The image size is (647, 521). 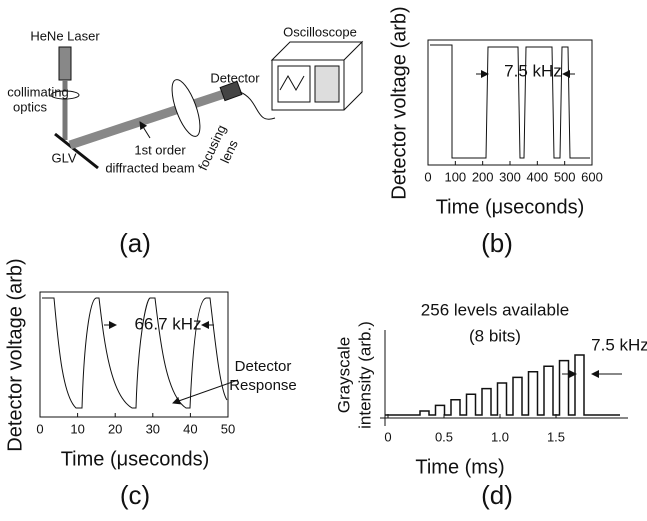 What do you see at coordinates (455, 176) in the screenshot?
I see `x-tick-label: 100` at bounding box center [455, 176].